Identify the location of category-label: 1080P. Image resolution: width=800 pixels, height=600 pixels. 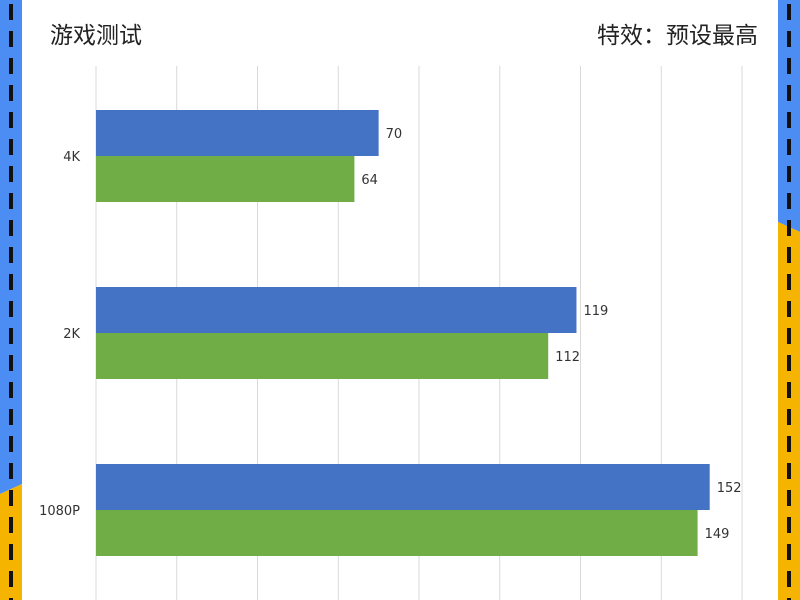
(59, 511).